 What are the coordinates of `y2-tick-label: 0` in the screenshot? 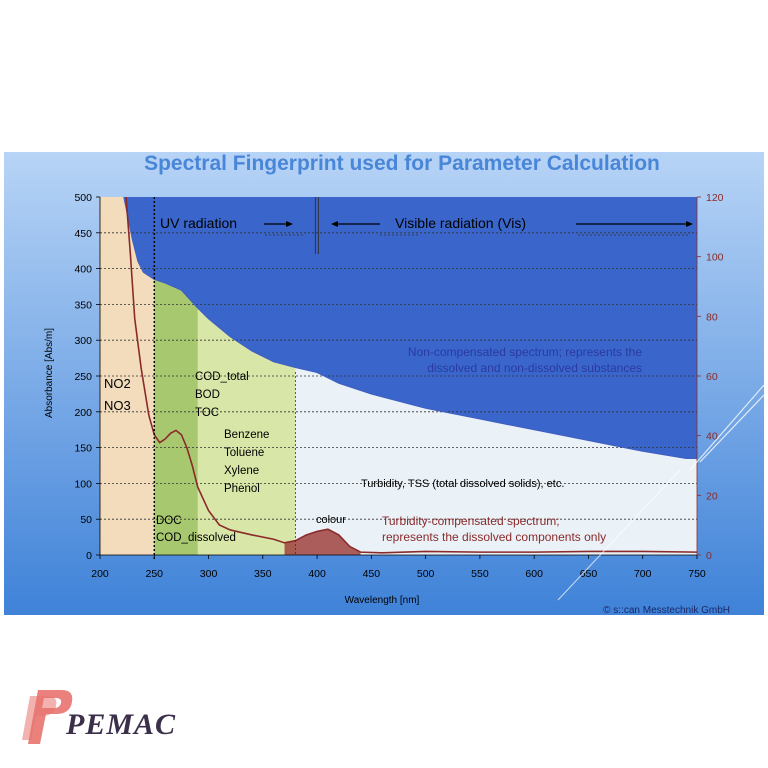 It's located at (709, 556).